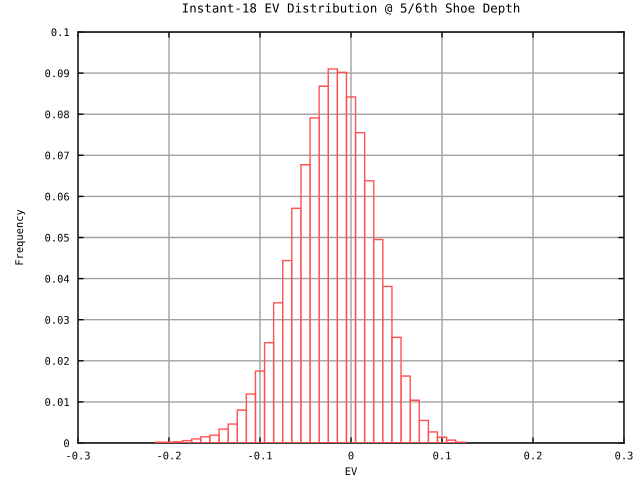  I want to click on x-tick-label: -0.3, so click(78, 456).